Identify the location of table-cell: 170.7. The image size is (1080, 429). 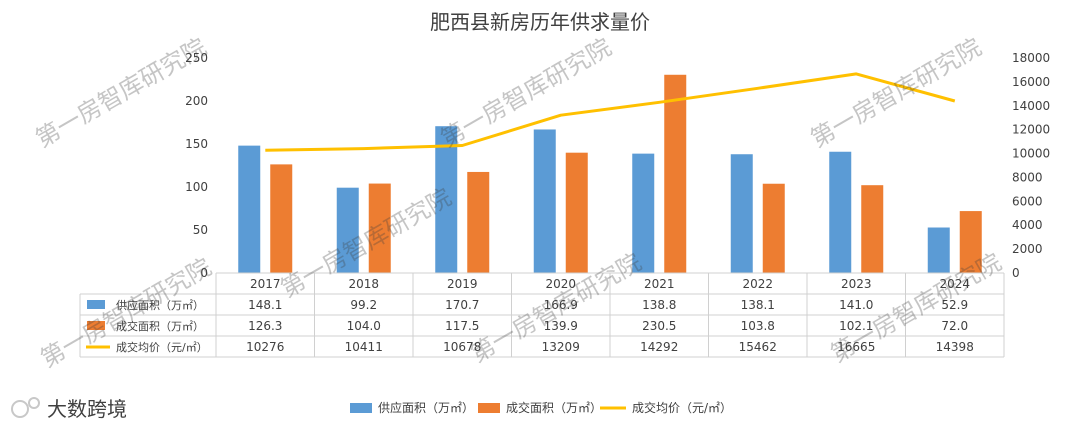
(462, 305).